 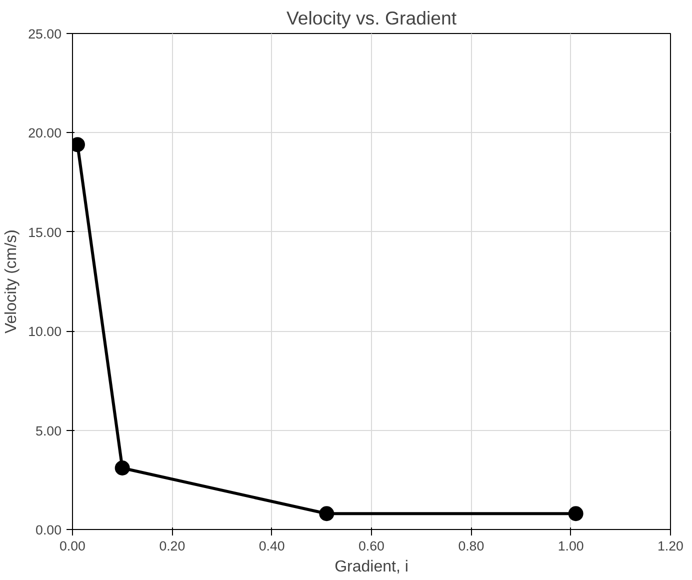 I want to click on y-axis-title: Velocity (cm/s), so click(x=11, y=281).